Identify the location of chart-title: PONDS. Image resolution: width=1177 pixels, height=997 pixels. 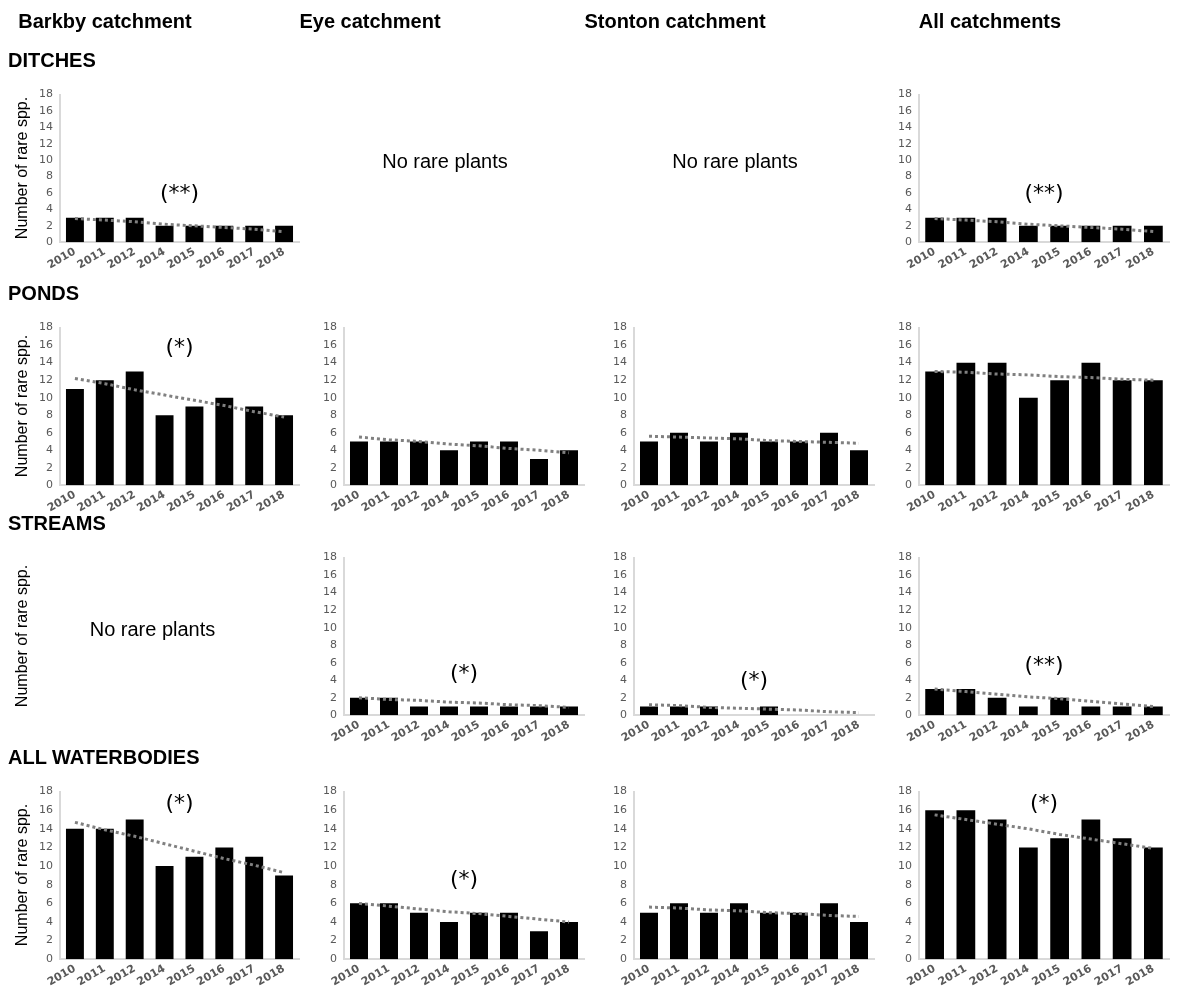
(44, 293).